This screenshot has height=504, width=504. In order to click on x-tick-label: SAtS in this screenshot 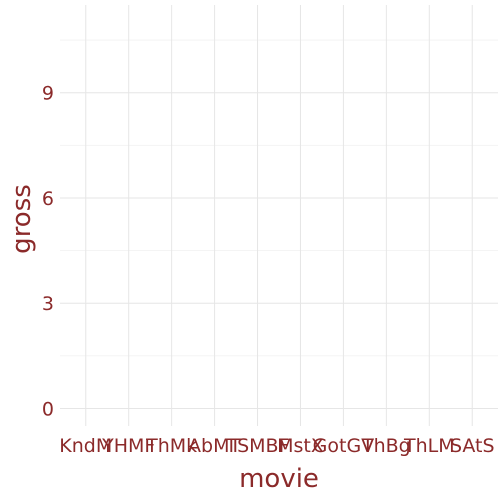, I will do `click(472, 446)`.